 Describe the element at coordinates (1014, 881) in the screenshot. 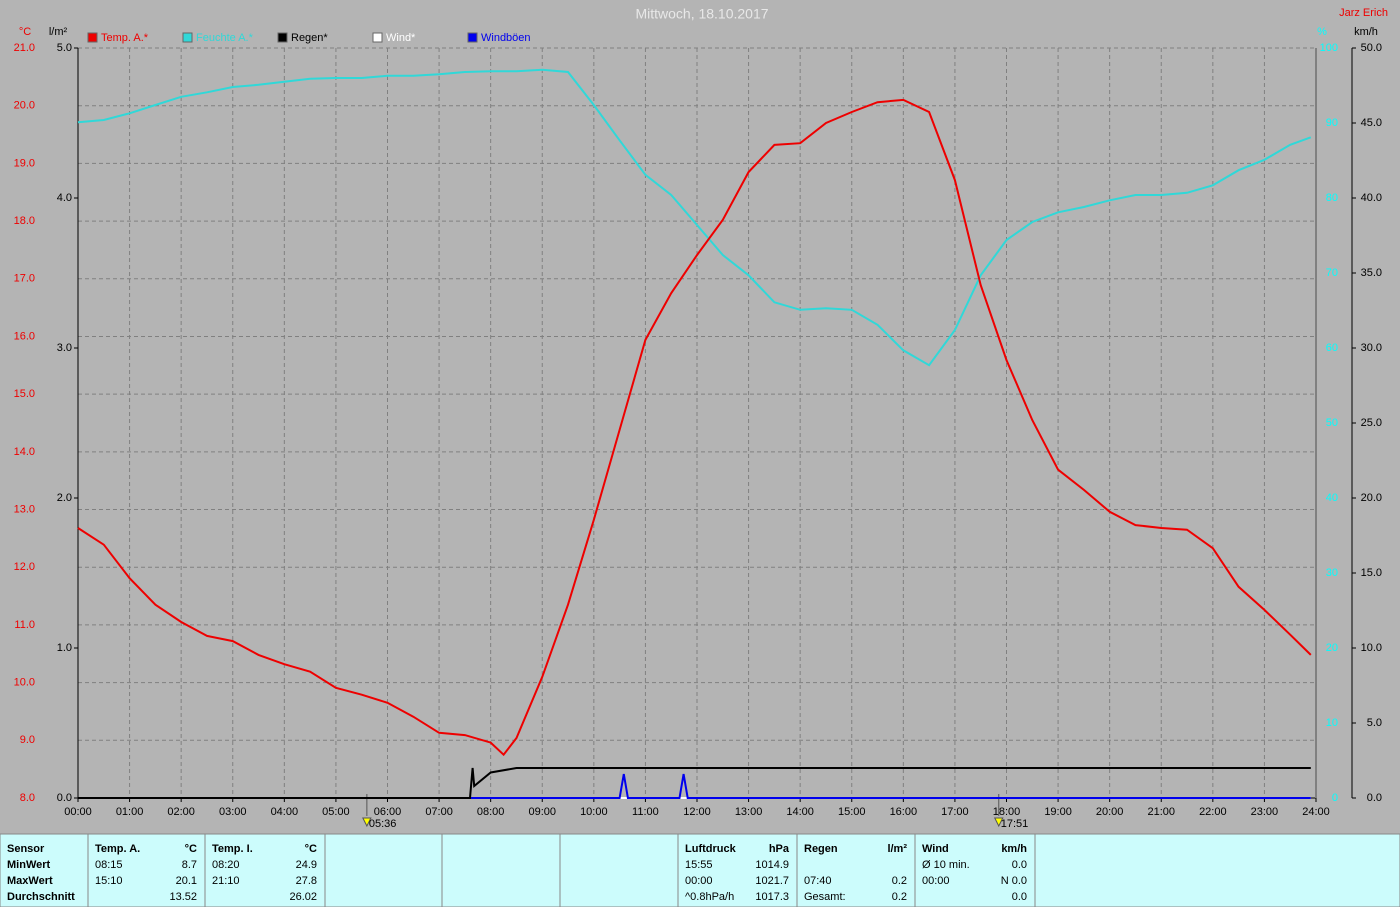

I see `table-cell: N 0.0` at that location.